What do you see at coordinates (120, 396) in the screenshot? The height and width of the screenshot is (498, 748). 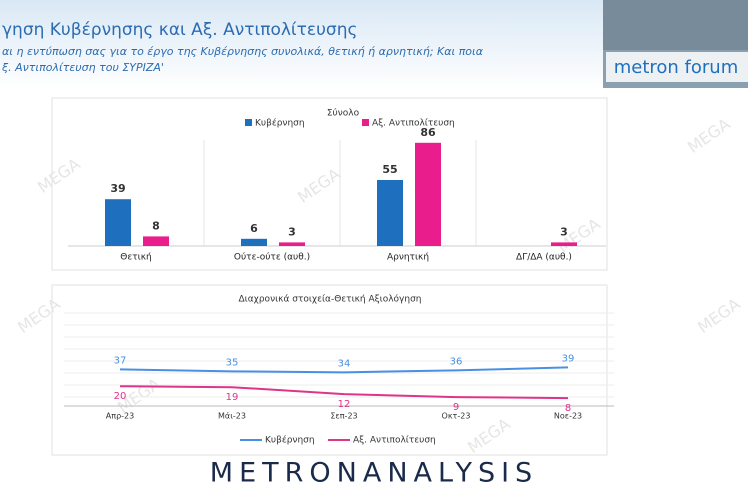 I see `value-label: 20` at bounding box center [120, 396].